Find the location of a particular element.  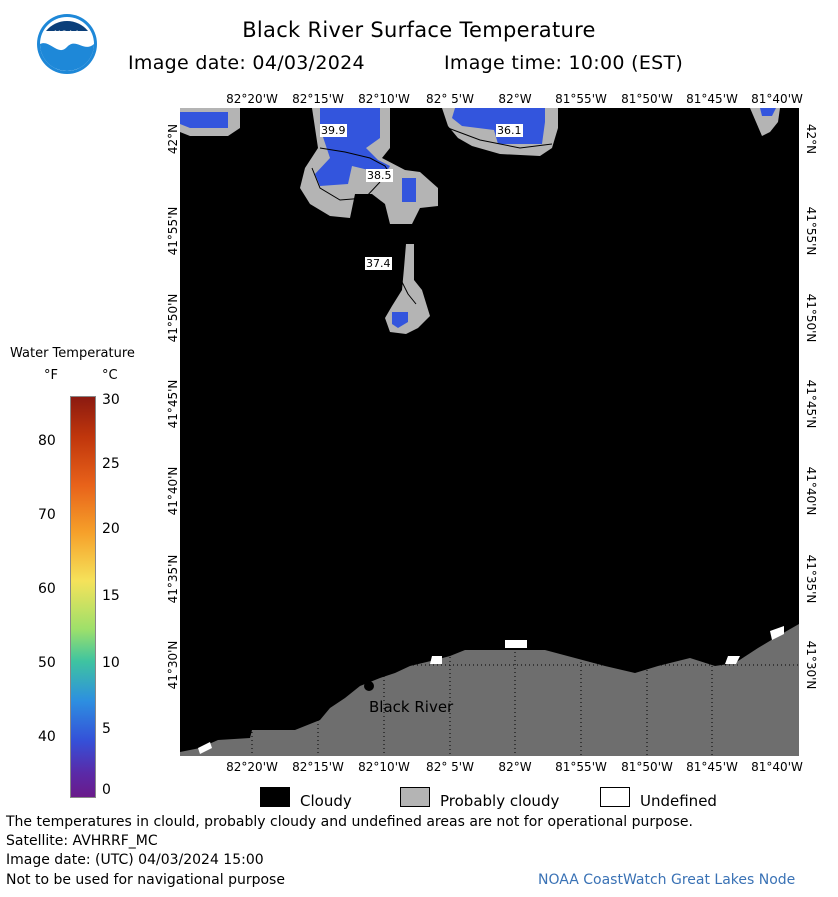

lon-label-bottom: 82° 5'W is located at coordinates (450, 767).